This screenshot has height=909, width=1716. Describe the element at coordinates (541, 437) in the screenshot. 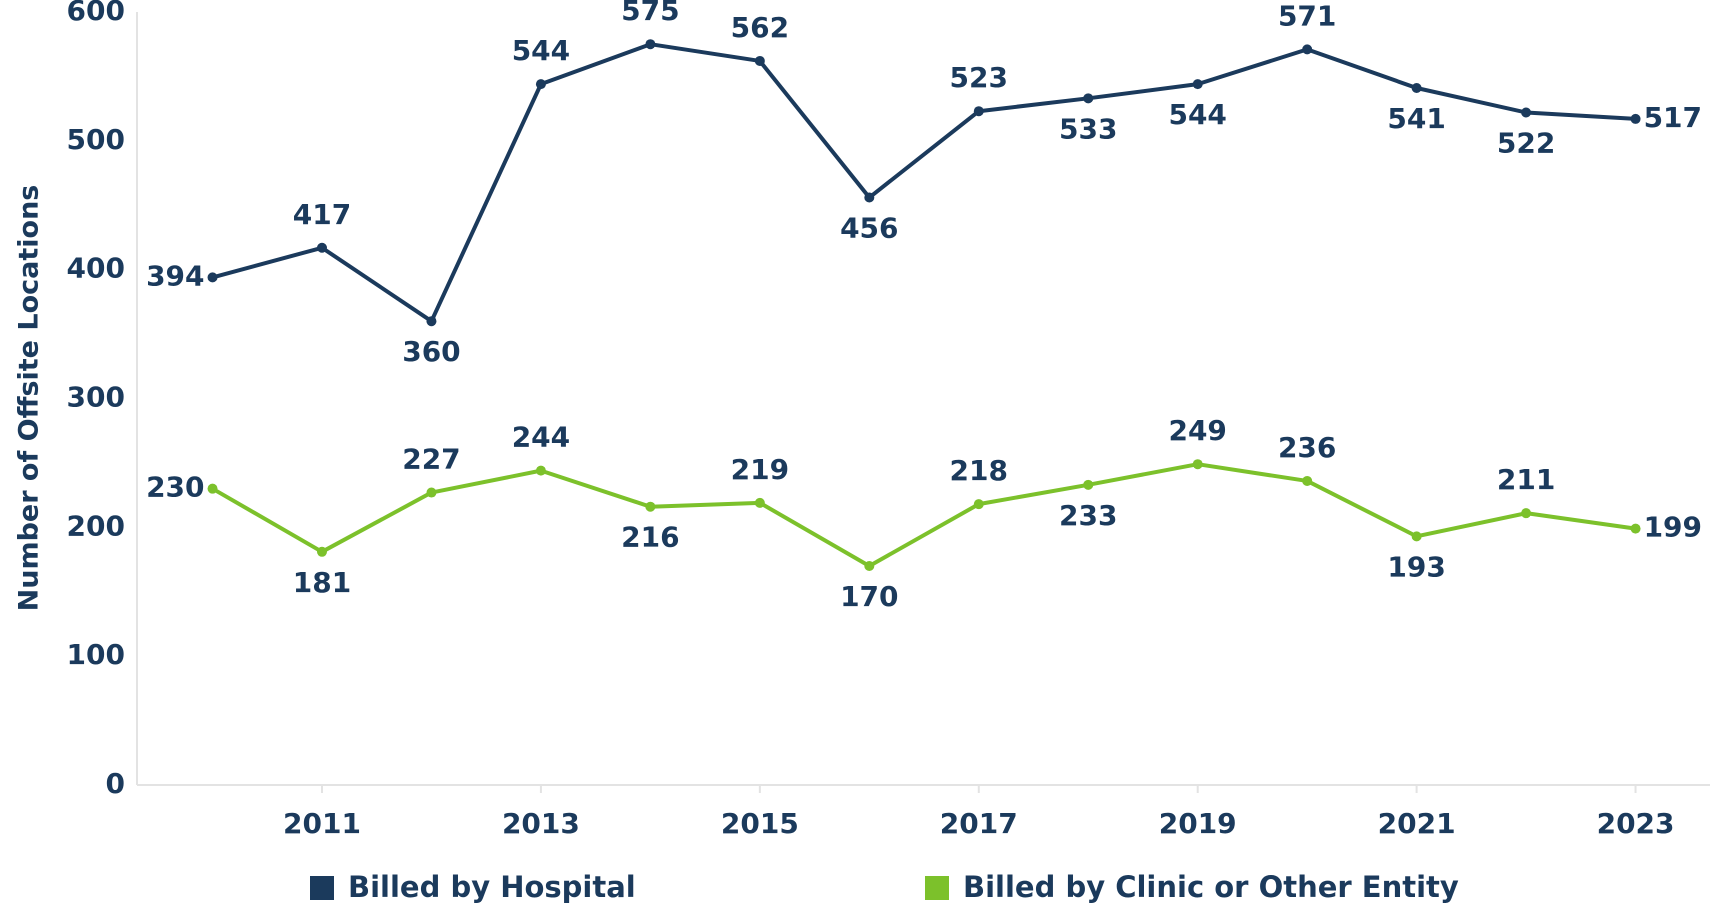

I see `data-label: 244` at that location.